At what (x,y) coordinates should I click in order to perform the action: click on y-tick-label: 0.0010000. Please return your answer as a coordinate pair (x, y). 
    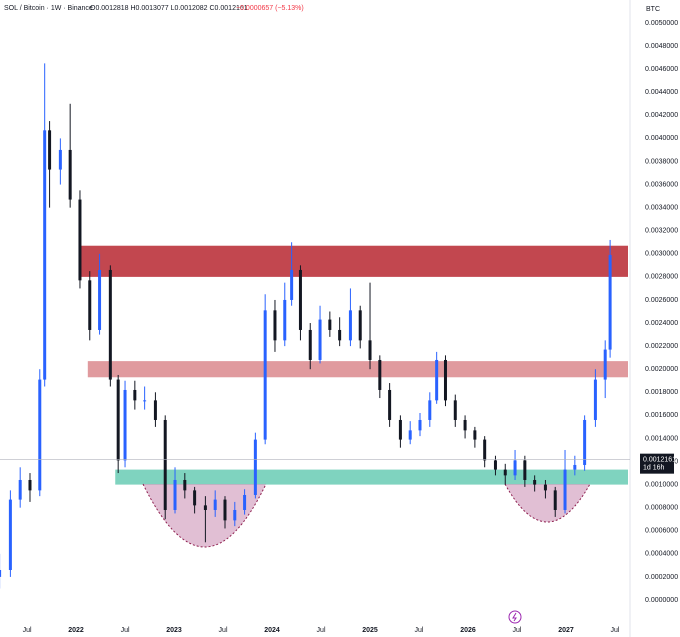
    Looking at the image, I should click on (661, 484).